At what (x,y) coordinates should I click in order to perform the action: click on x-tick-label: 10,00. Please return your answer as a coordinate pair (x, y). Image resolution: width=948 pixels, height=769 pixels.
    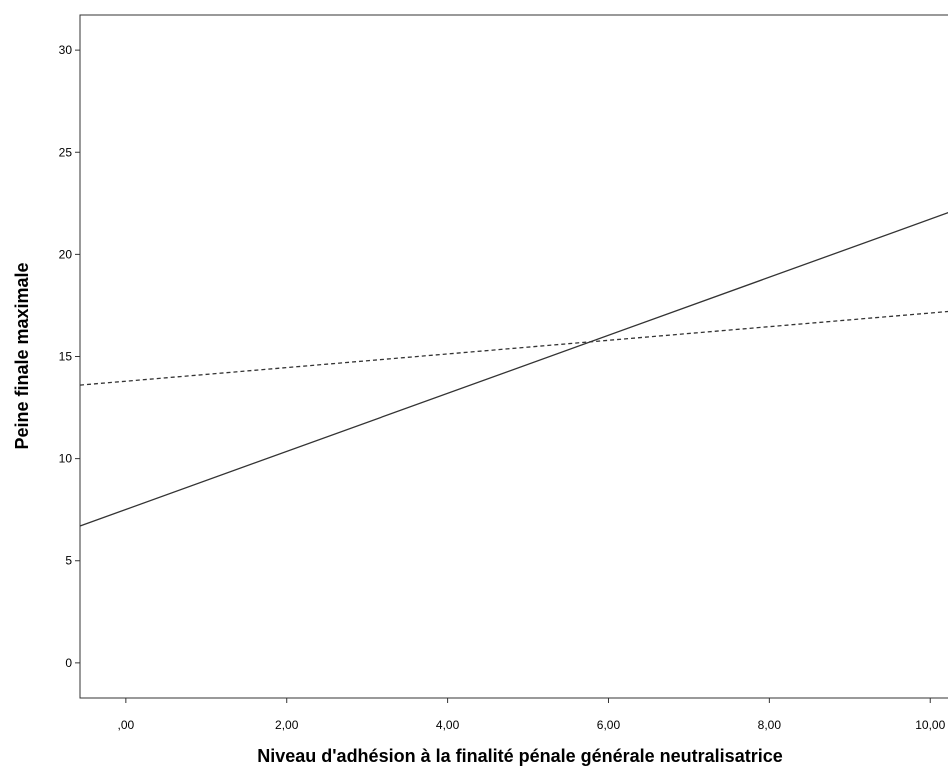
    Looking at the image, I should click on (930, 725).